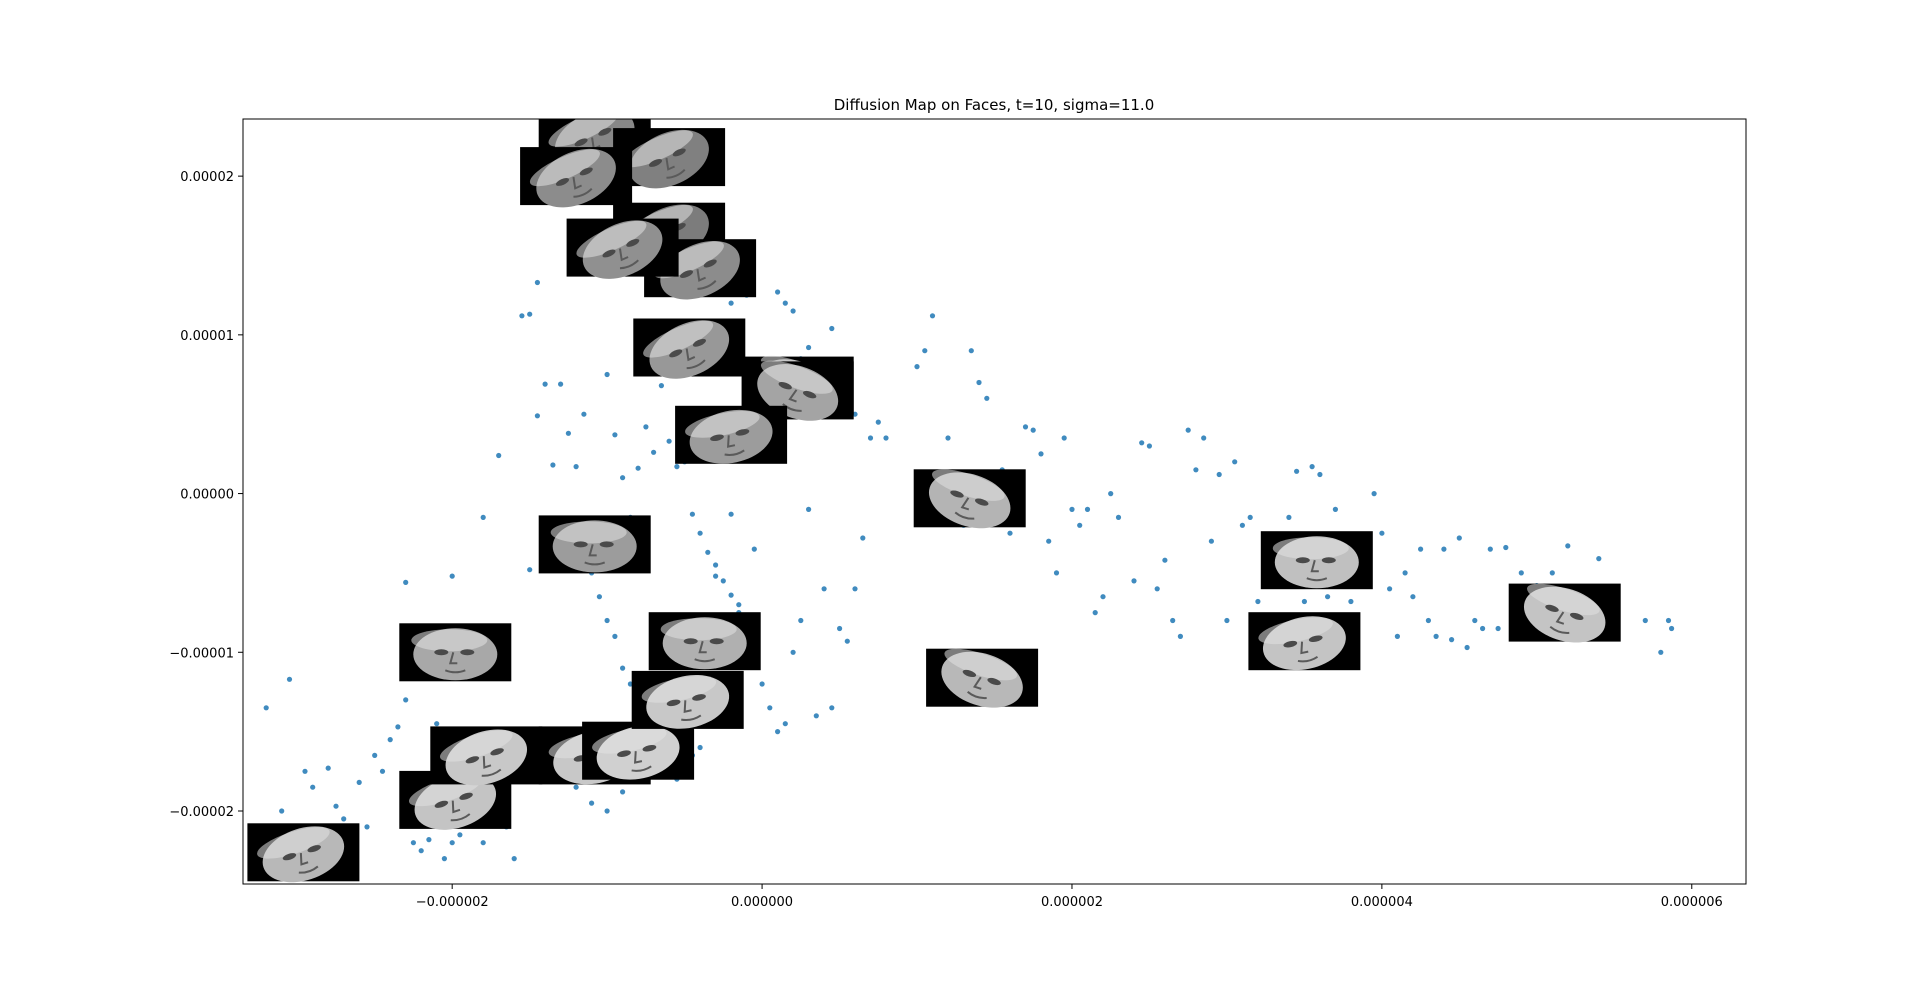 The image size is (1920, 983). Describe the element at coordinates (207, 495) in the screenshot. I see `y-tick-label: 0.00000` at that location.